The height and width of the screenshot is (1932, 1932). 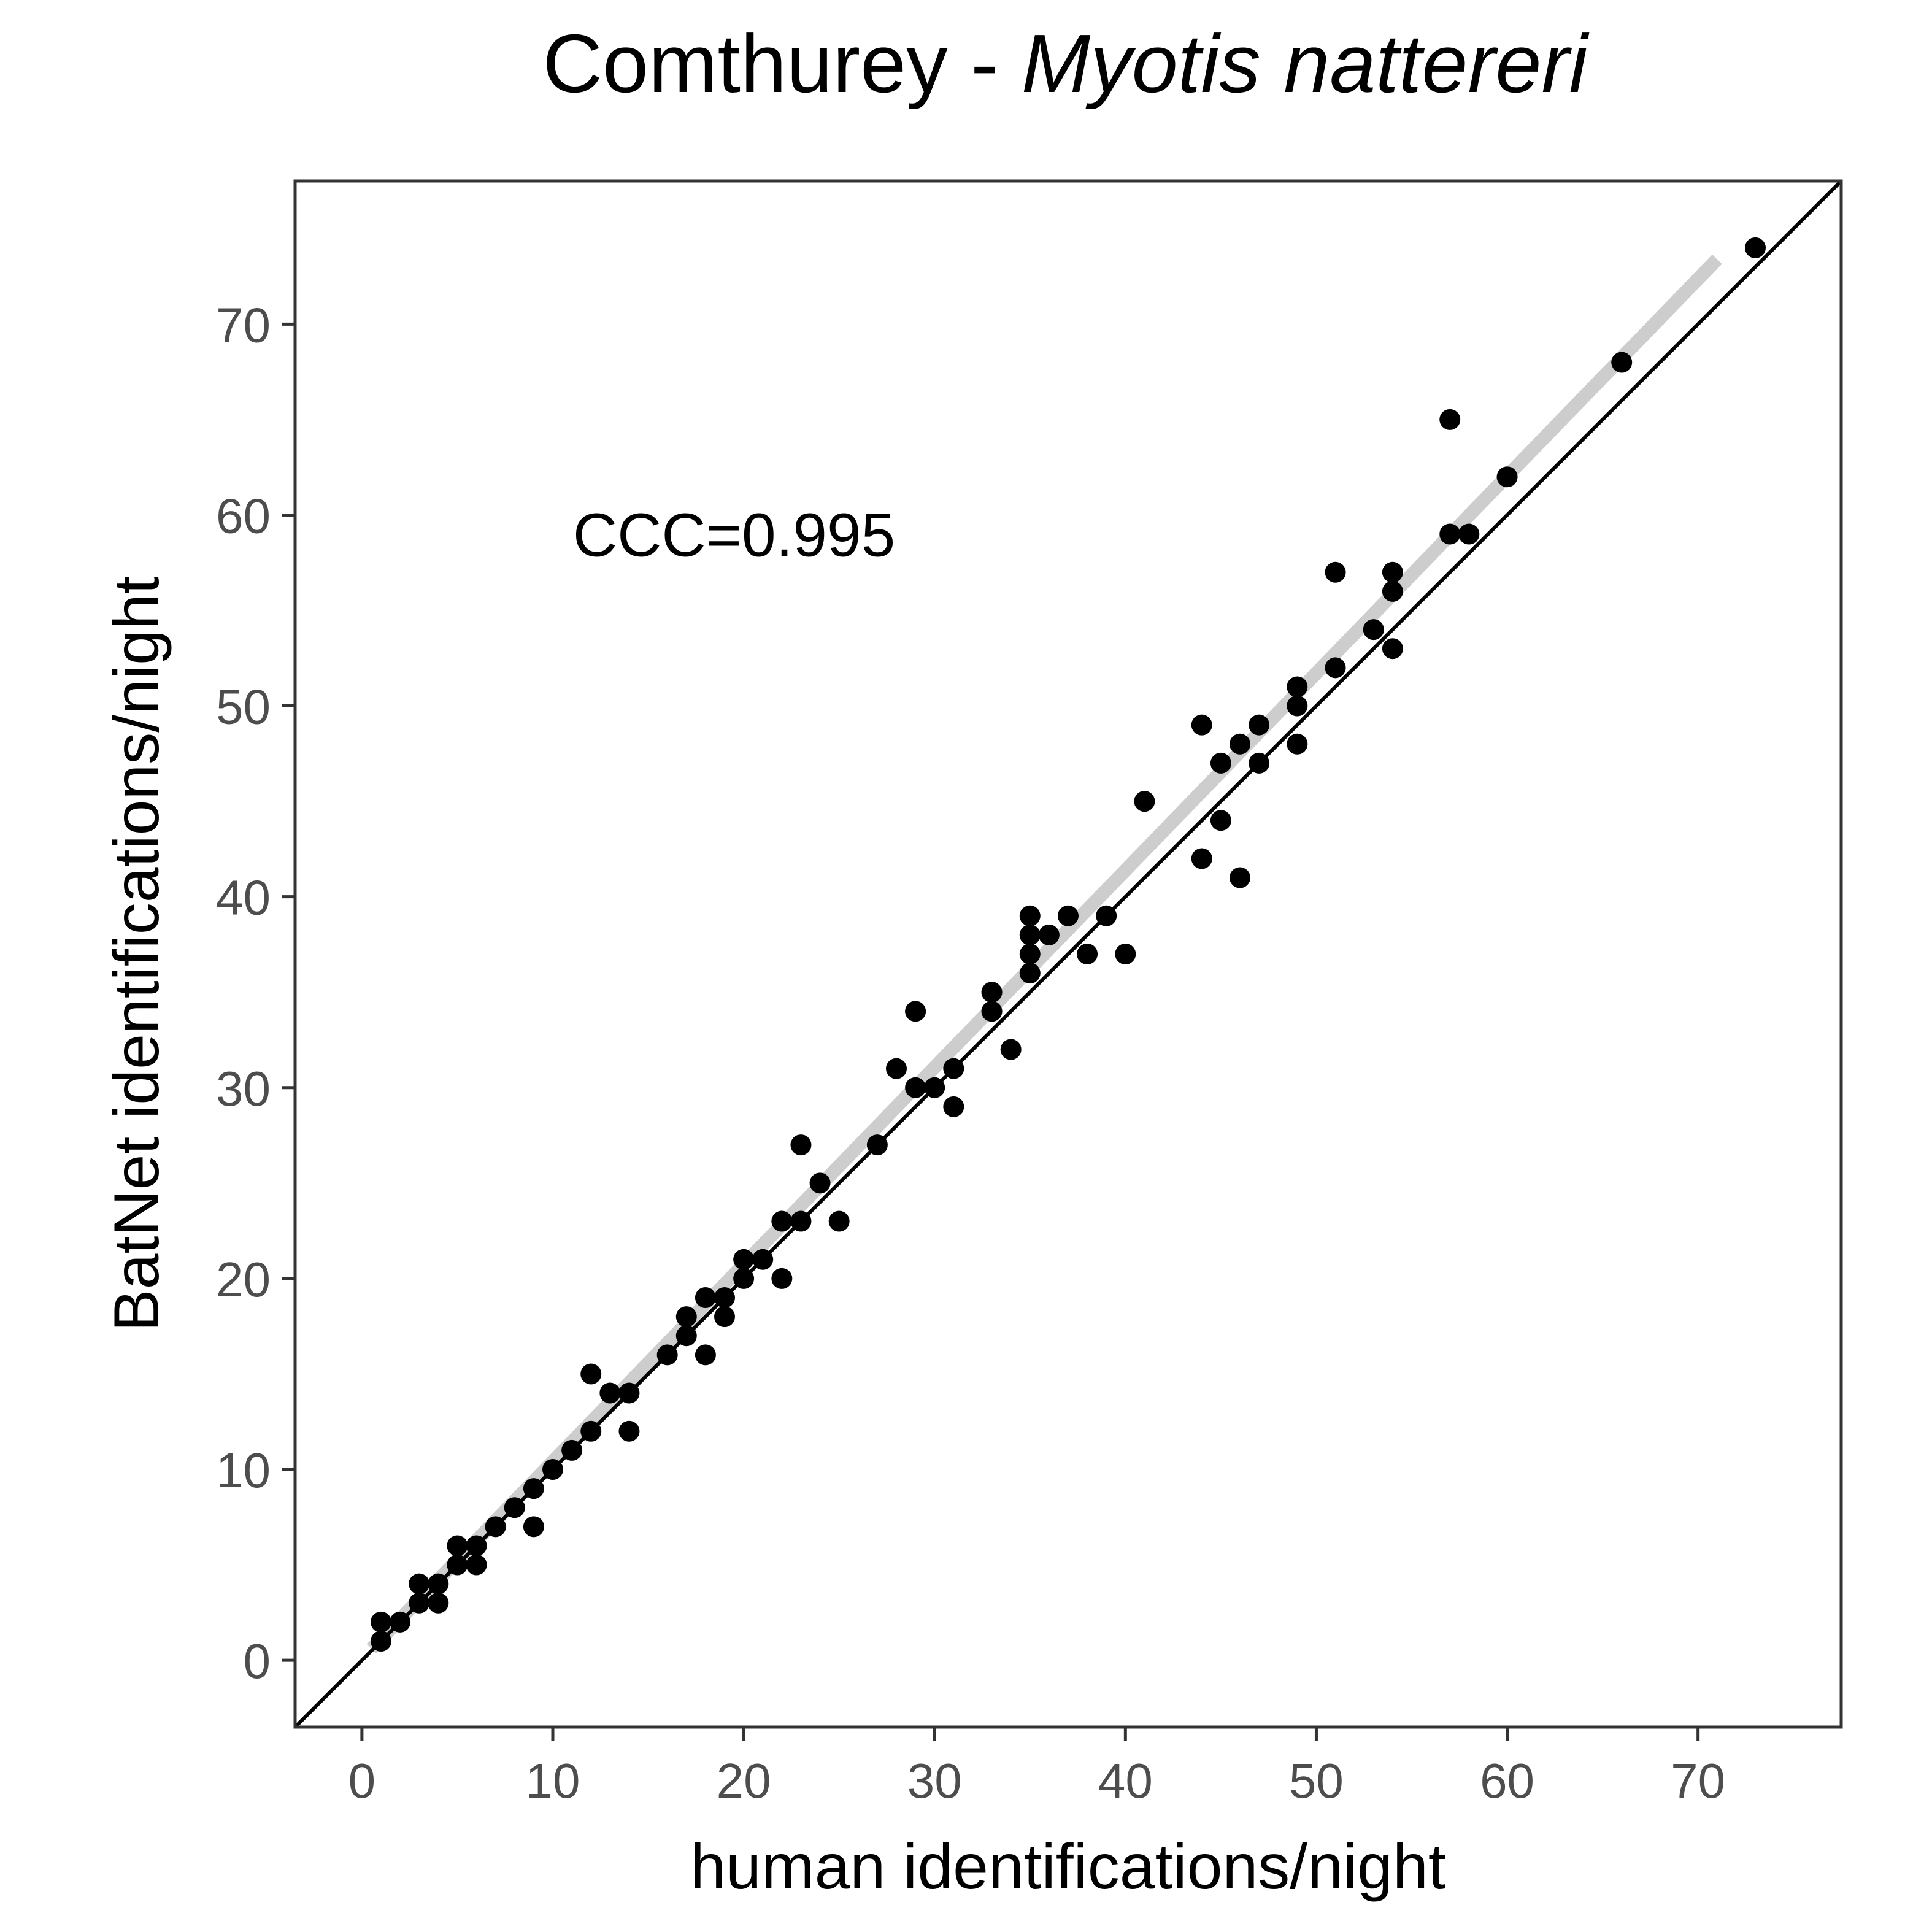 What do you see at coordinates (553, 1780) in the screenshot?
I see `x-tick-label: 10` at bounding box center [553, 1780].